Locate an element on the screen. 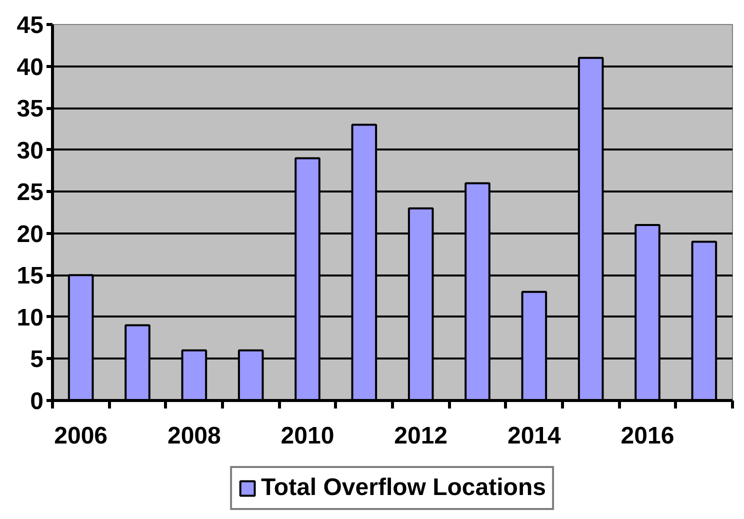 This screenshot has width=744, height=519. y-tick-label: 0 is located at coordinates (37, 401).